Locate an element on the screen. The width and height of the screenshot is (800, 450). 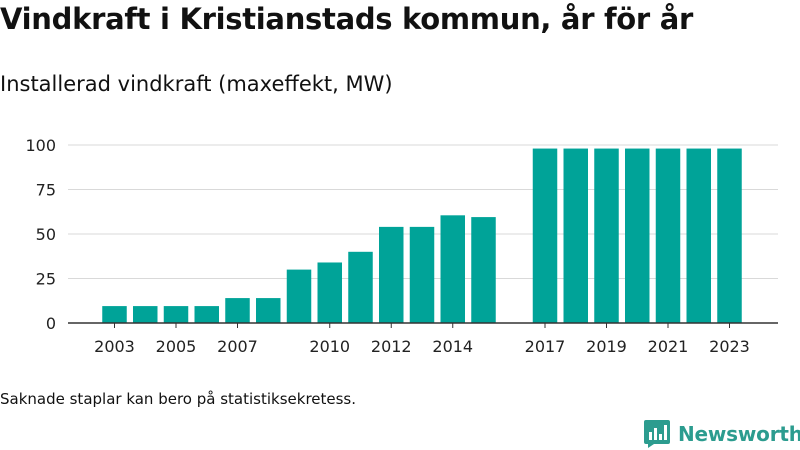
bar-2015 is located at coordinates (483, 270).